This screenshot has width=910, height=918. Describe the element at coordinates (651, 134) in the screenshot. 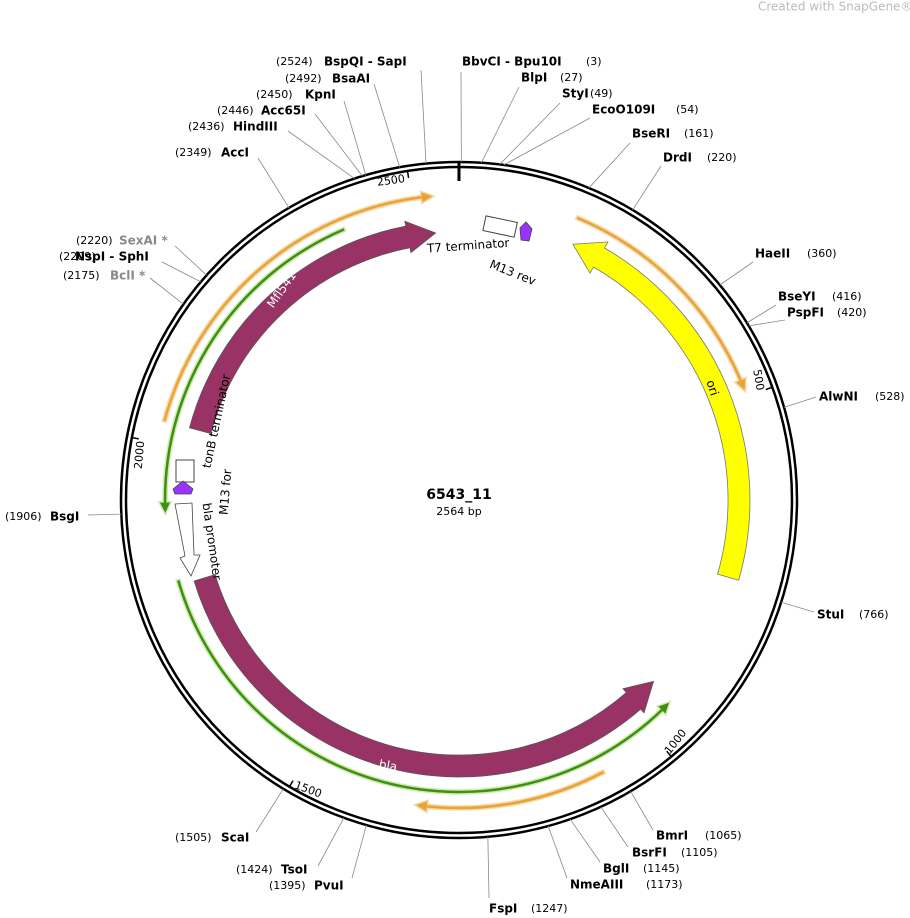

I see `enzyme-name: BseRI` at that location.